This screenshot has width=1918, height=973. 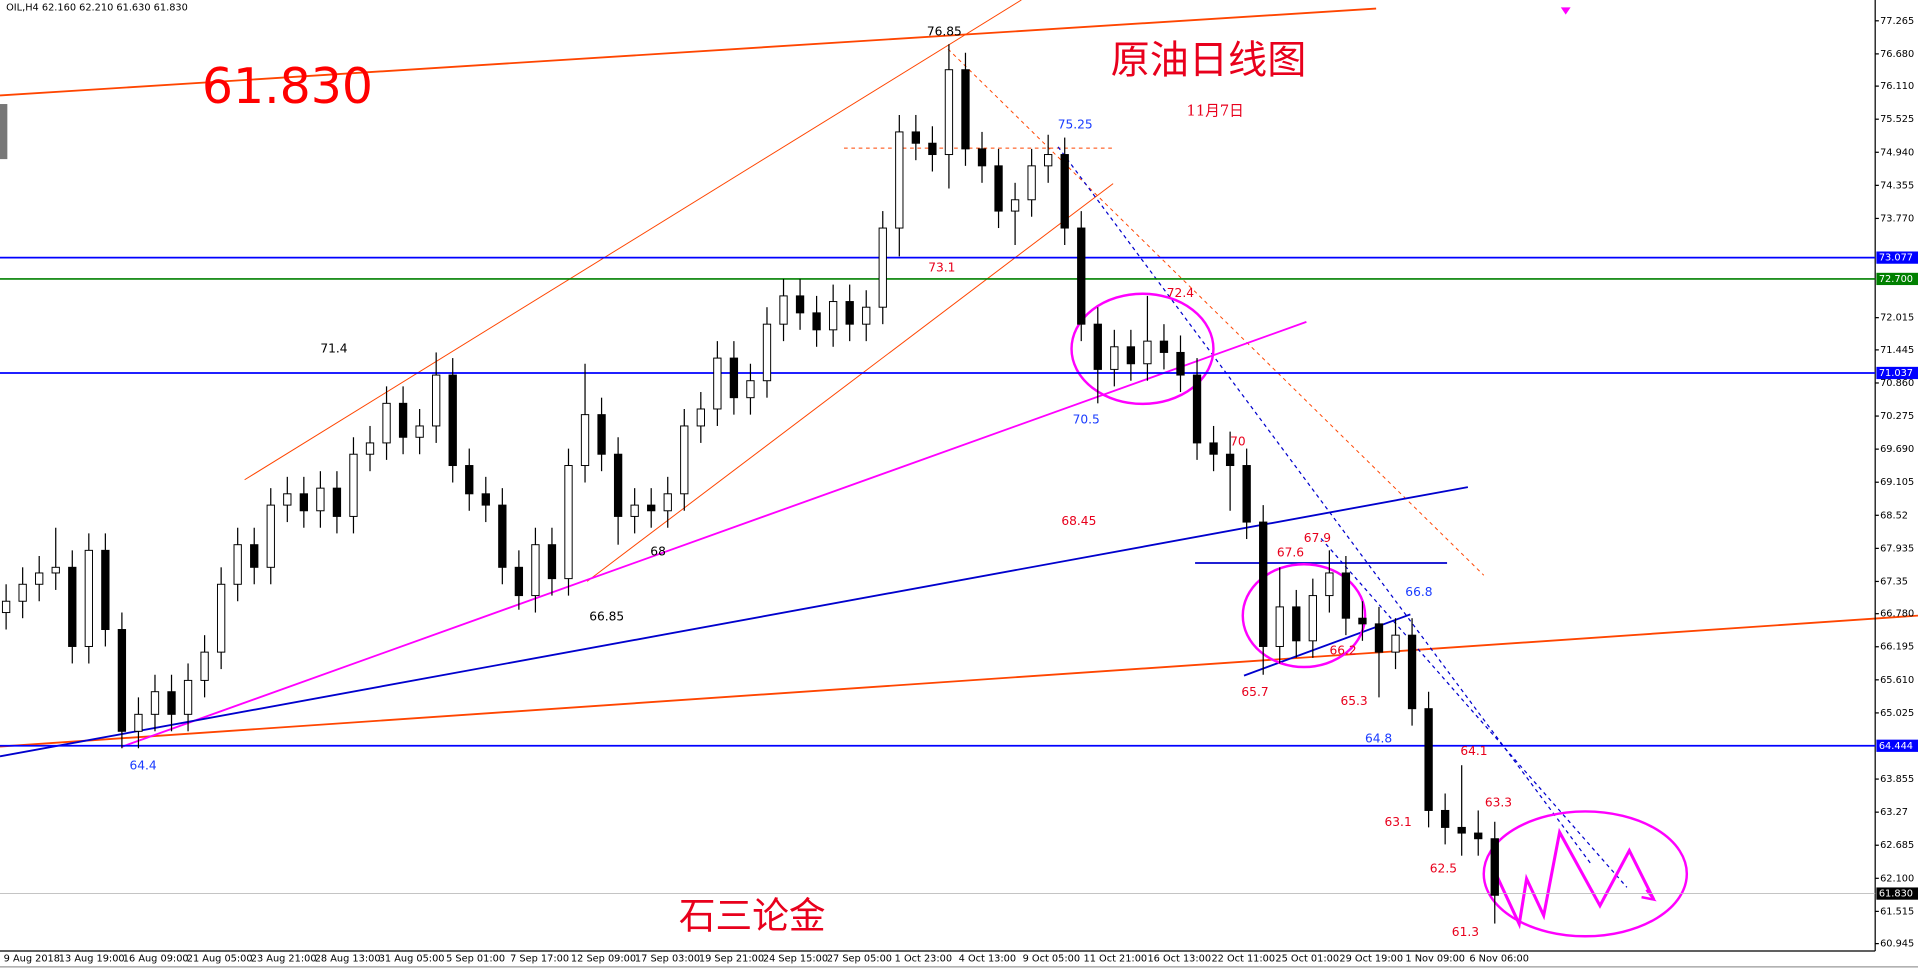 I want to click on level-label: 71.037, so click(x=1896, y=373).